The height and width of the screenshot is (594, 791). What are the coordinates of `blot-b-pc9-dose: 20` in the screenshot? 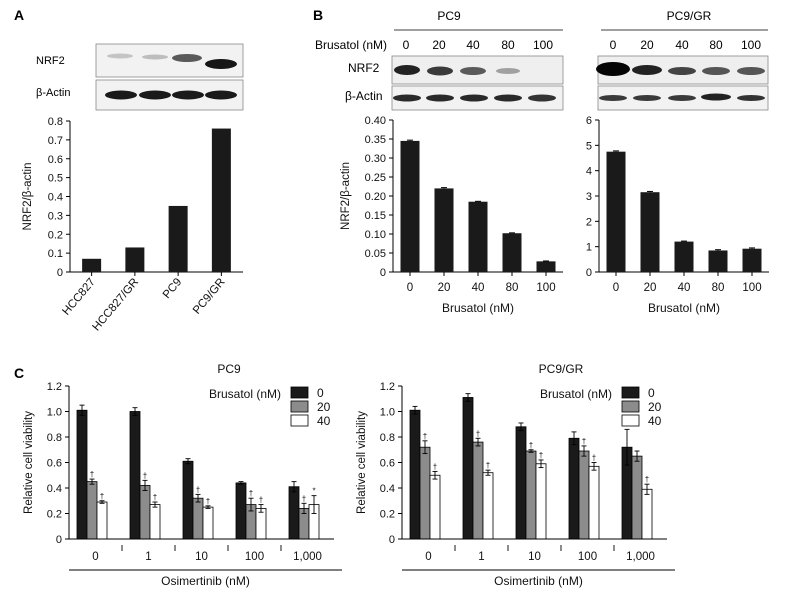 It's located at (439, 45).